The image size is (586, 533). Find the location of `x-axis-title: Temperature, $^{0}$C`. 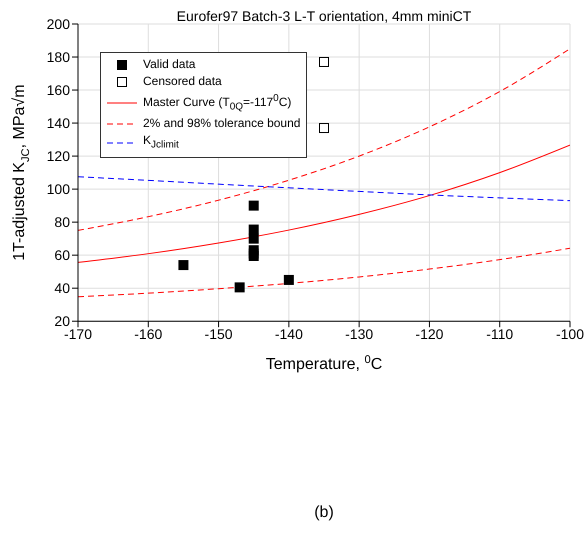

x-axis-title: Temperature, $^{0}$C is located at coordinates (324, 364).